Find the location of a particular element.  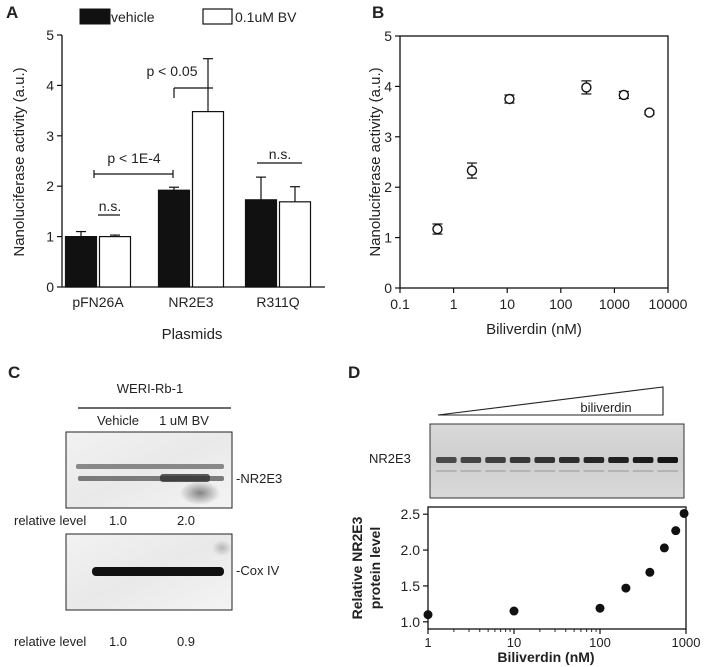

panel-b-x-ticks: 0.1 1 10 100 1000 10000 is located at coordinates (539, 300).